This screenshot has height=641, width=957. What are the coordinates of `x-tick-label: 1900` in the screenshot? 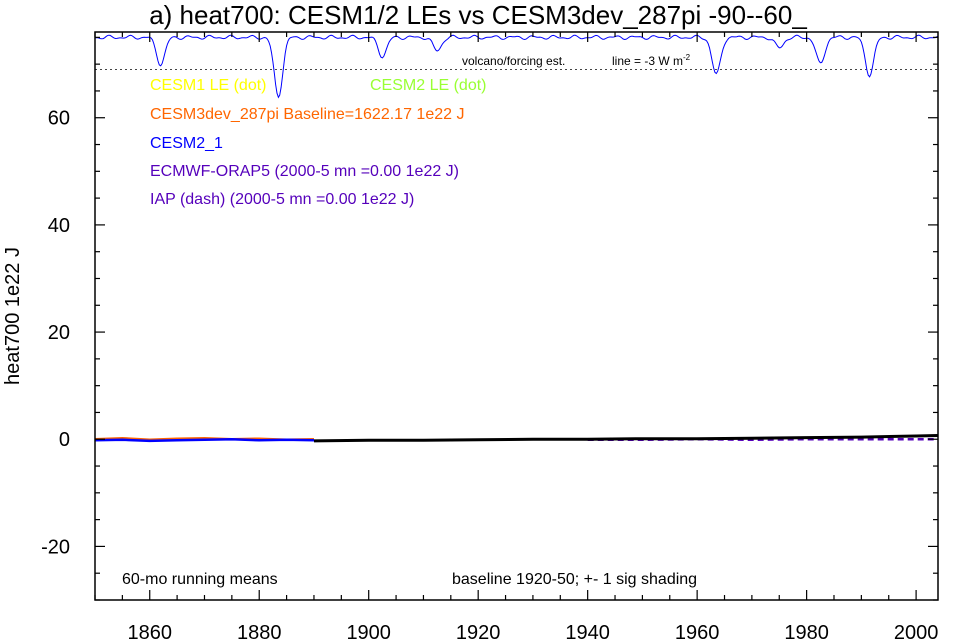 It's located at (368, 631).